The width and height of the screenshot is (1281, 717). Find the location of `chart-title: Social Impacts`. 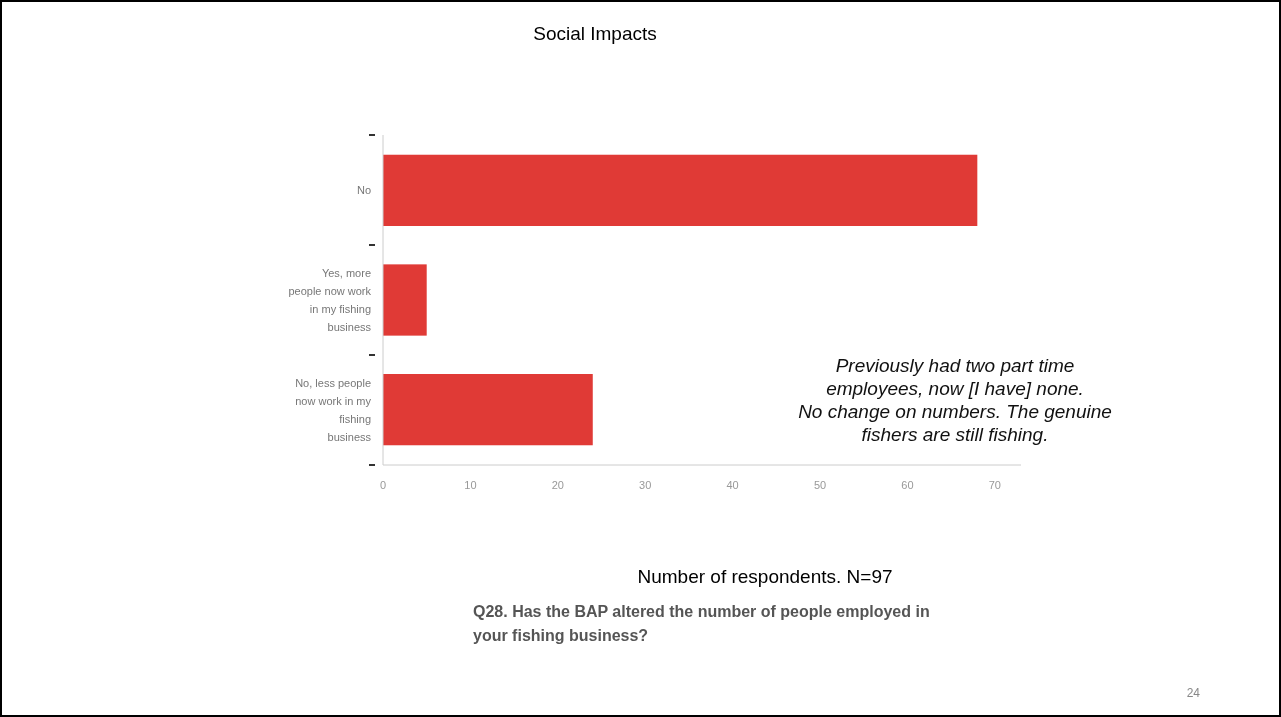

chart-title: Social Impacts is located at coordinates (595, 33).